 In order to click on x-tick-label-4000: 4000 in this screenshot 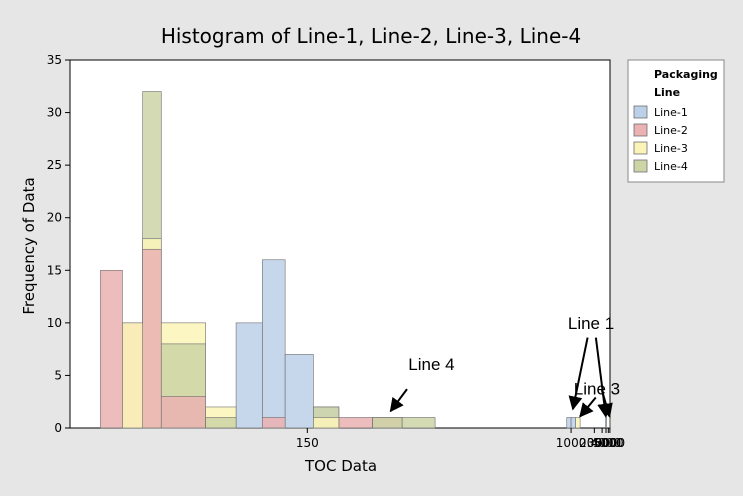, I will do `click(606, 443)`.